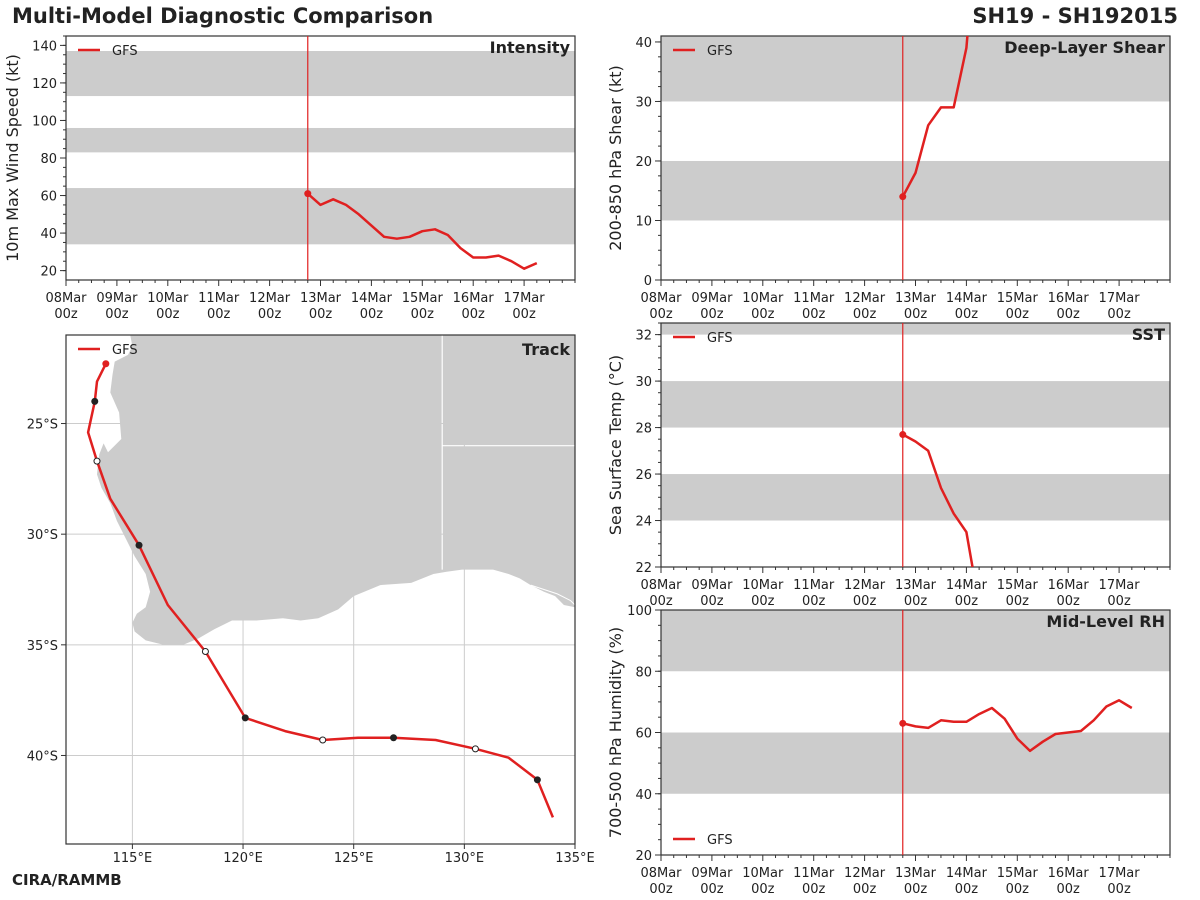 The image size is (1200, 900). What do you see at coordinates (525, 298) in the screenshot?
I see `intensity-xtick-label: 17Mar` at bounding box center [525, 298].